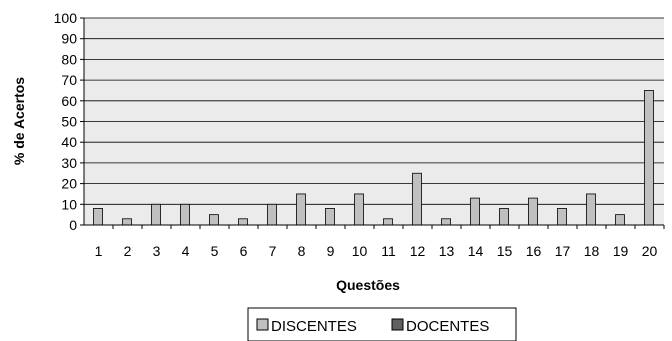 This screenshot has height=341, width=672. I want to click on x-tick-label: 16, so click(534, 251).